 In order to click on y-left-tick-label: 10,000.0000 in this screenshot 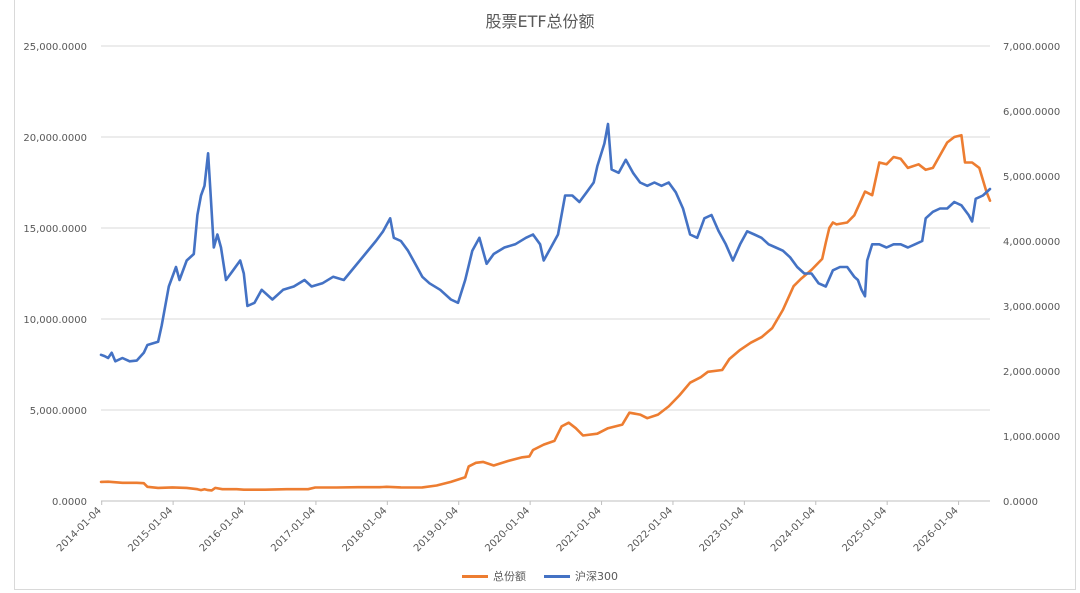, I will do `click(55, 320)`.